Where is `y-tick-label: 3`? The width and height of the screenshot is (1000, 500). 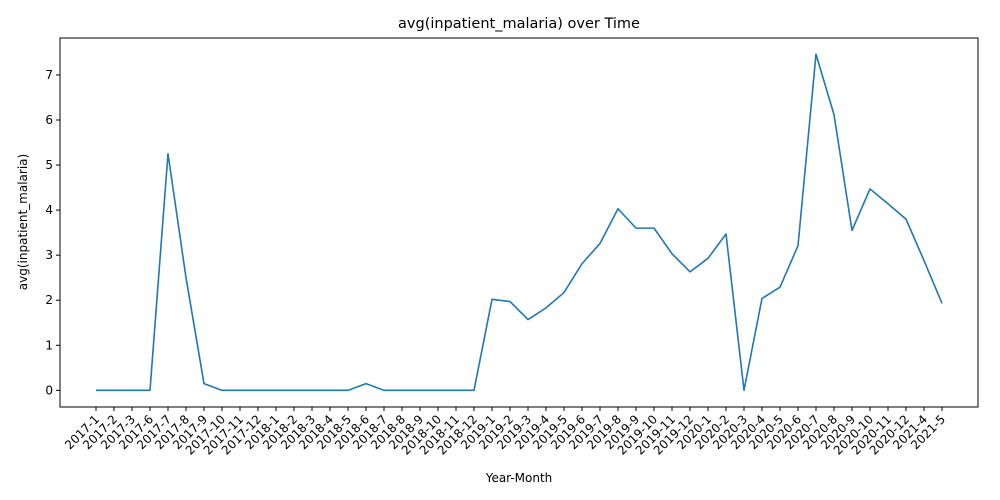
y-tick-label: 3 is located at coordinates (49, 255).